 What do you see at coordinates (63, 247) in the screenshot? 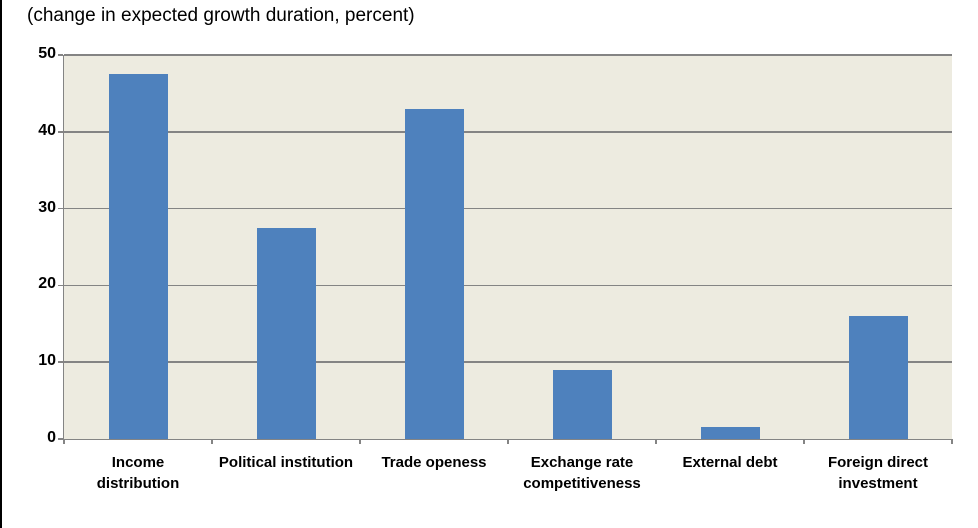
I see `y-axis-line` at bounding box center [63, 247].